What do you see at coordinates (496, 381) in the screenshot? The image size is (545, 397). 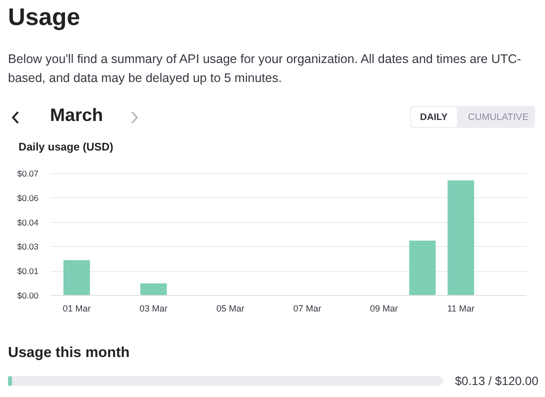 I see `text: $0.13 / $120.00` at bounding box center [496, 381].